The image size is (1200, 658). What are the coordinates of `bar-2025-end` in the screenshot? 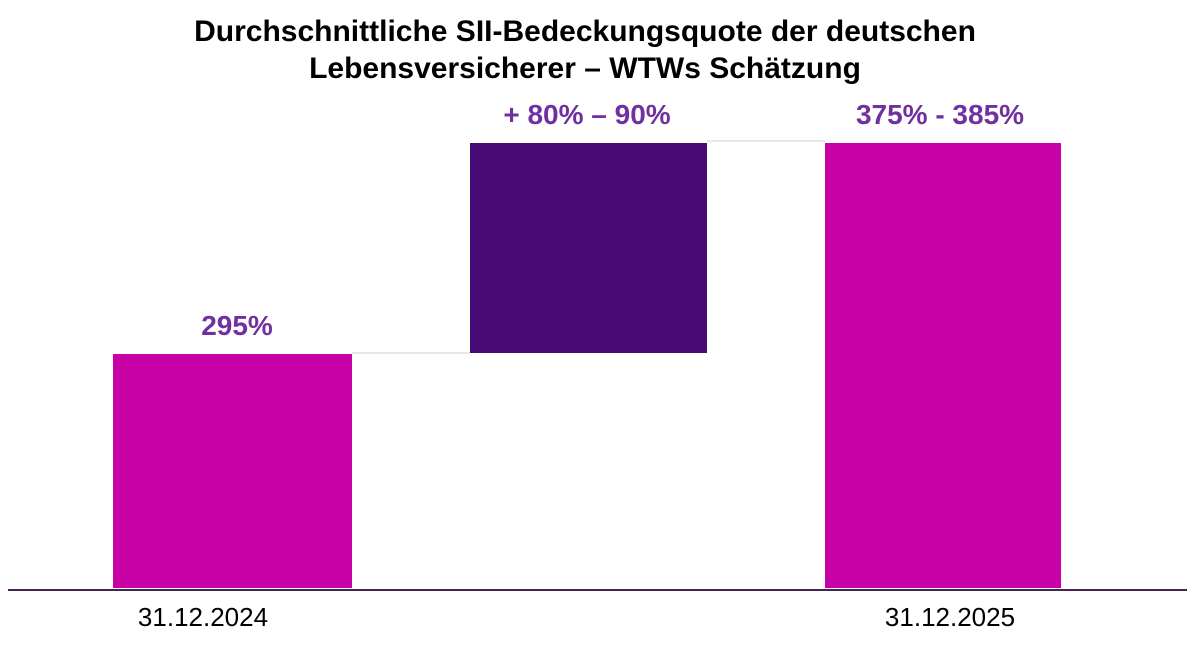 It's located at (943, 365).